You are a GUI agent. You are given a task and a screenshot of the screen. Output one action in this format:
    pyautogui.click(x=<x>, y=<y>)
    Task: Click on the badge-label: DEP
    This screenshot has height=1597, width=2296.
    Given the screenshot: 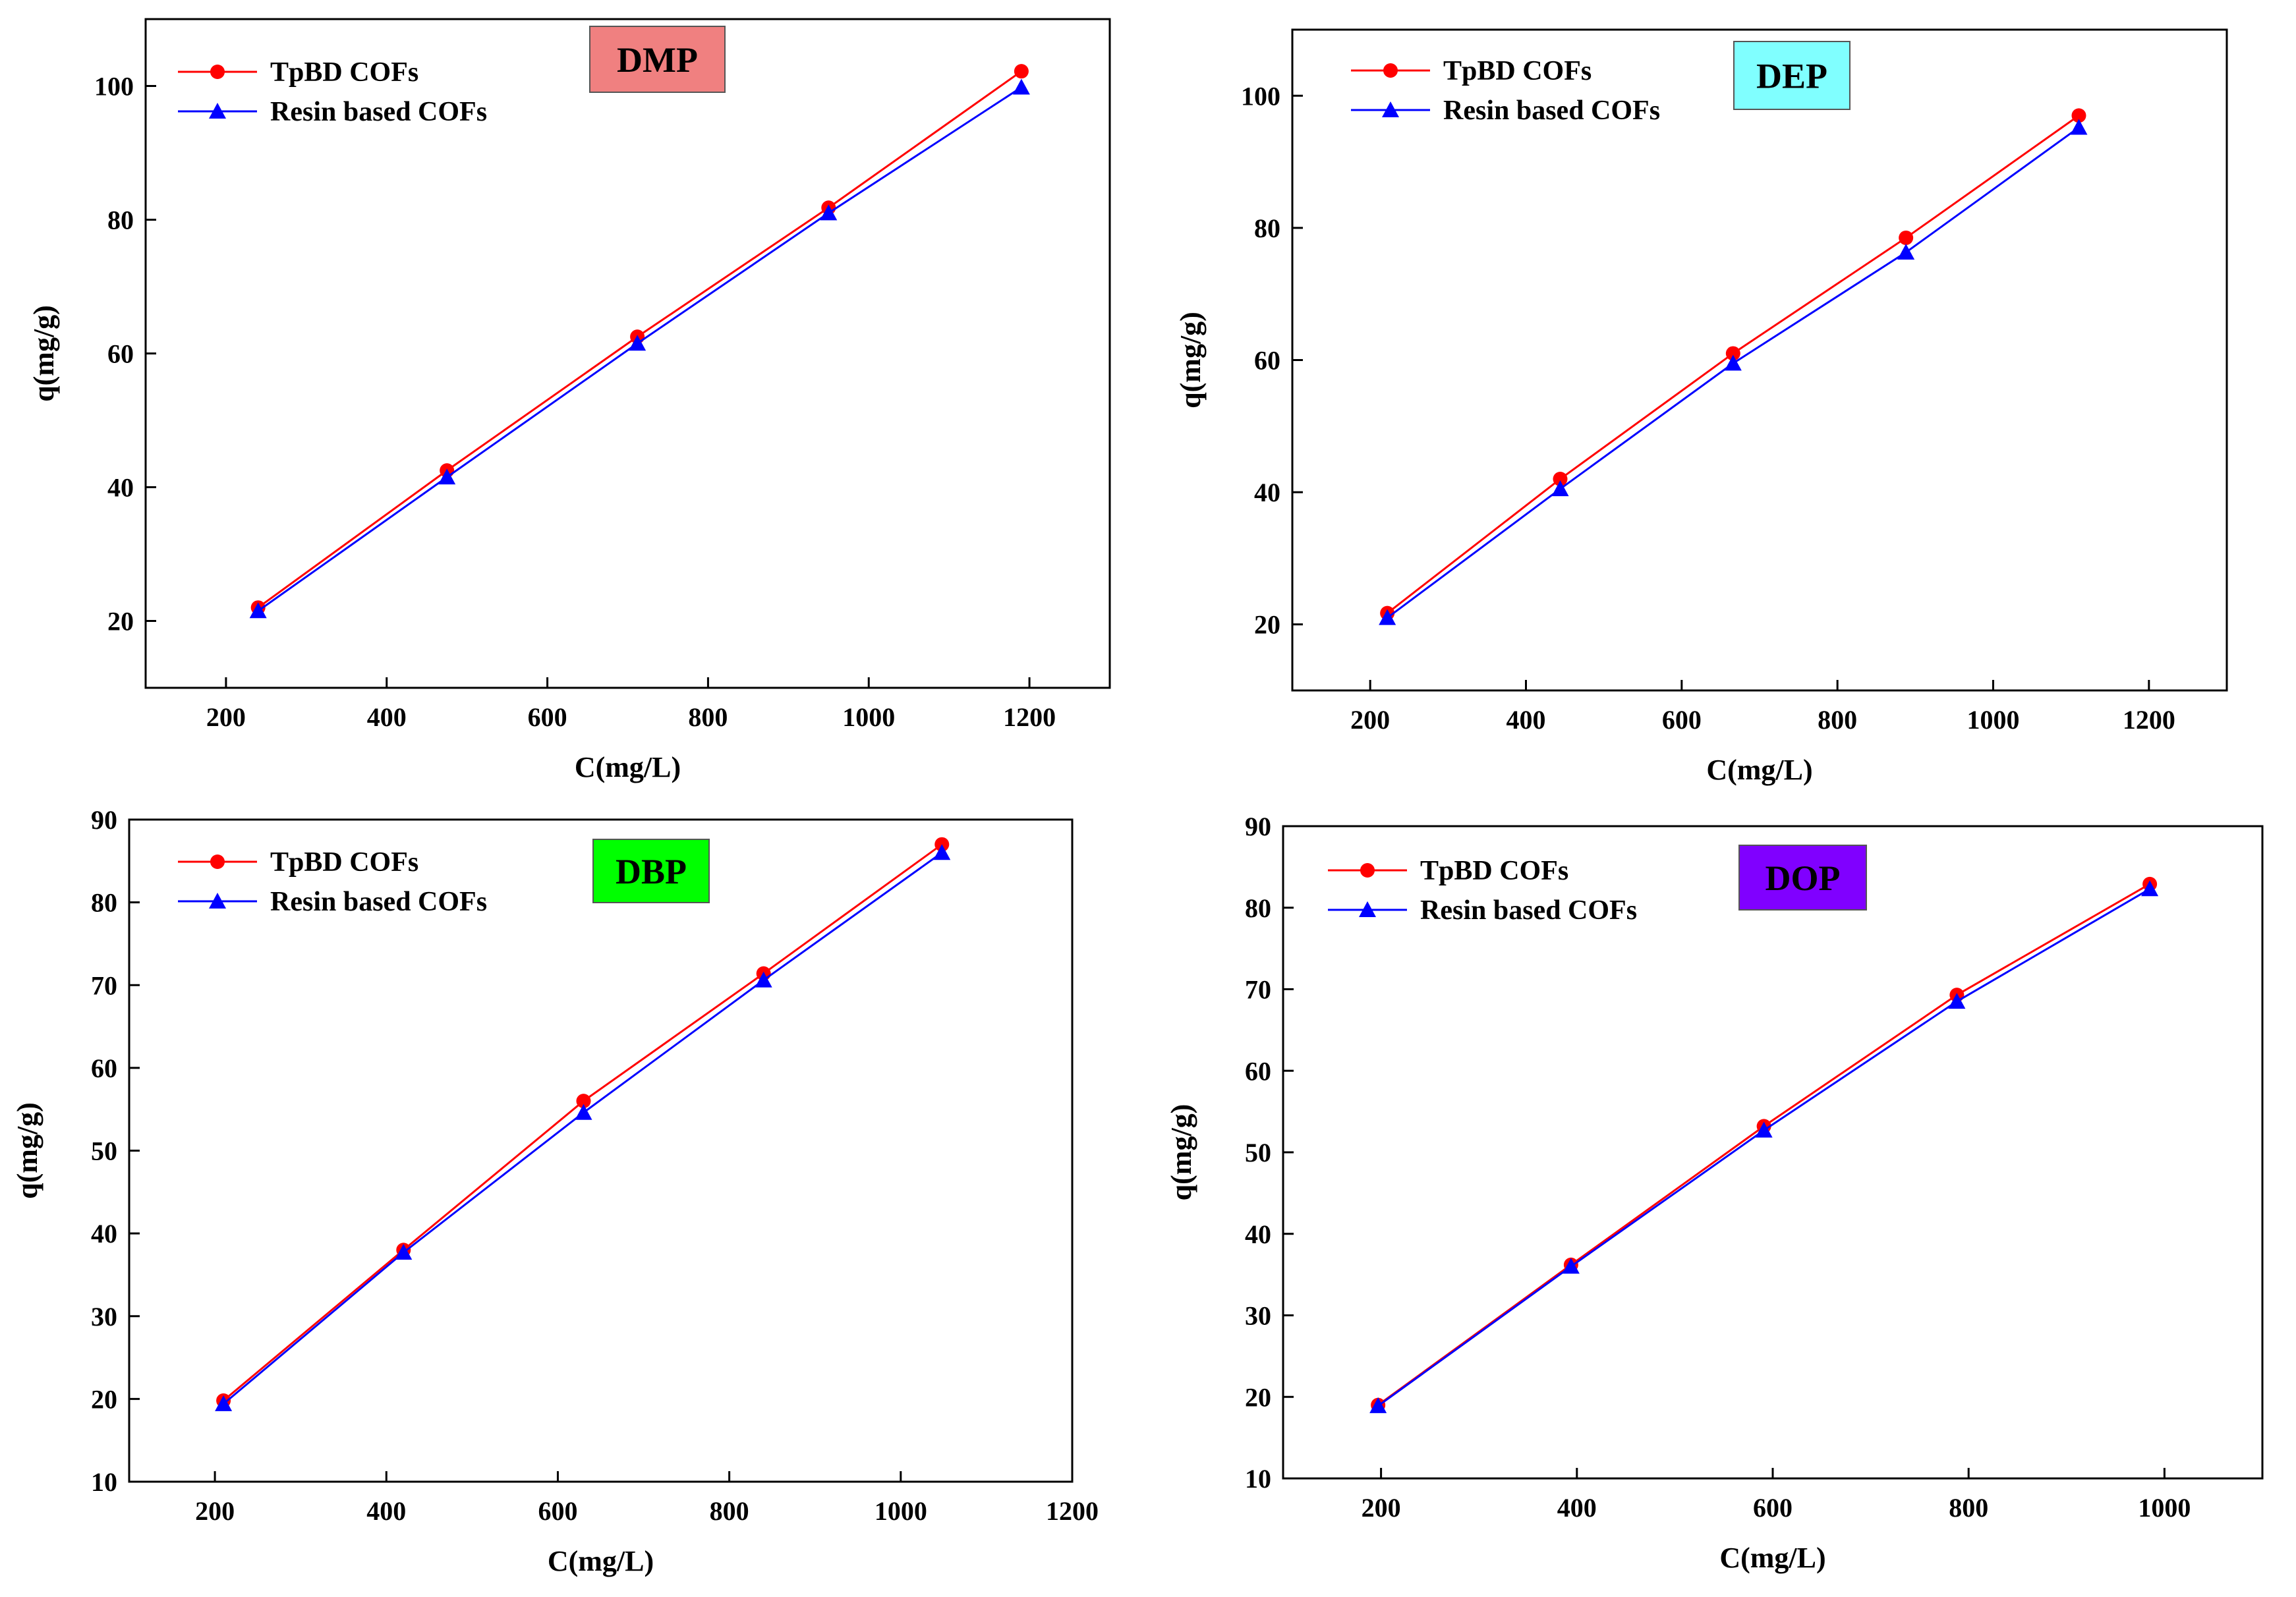 What is the action you would take?
    pyautogui.click(x=1791, y=76)
    